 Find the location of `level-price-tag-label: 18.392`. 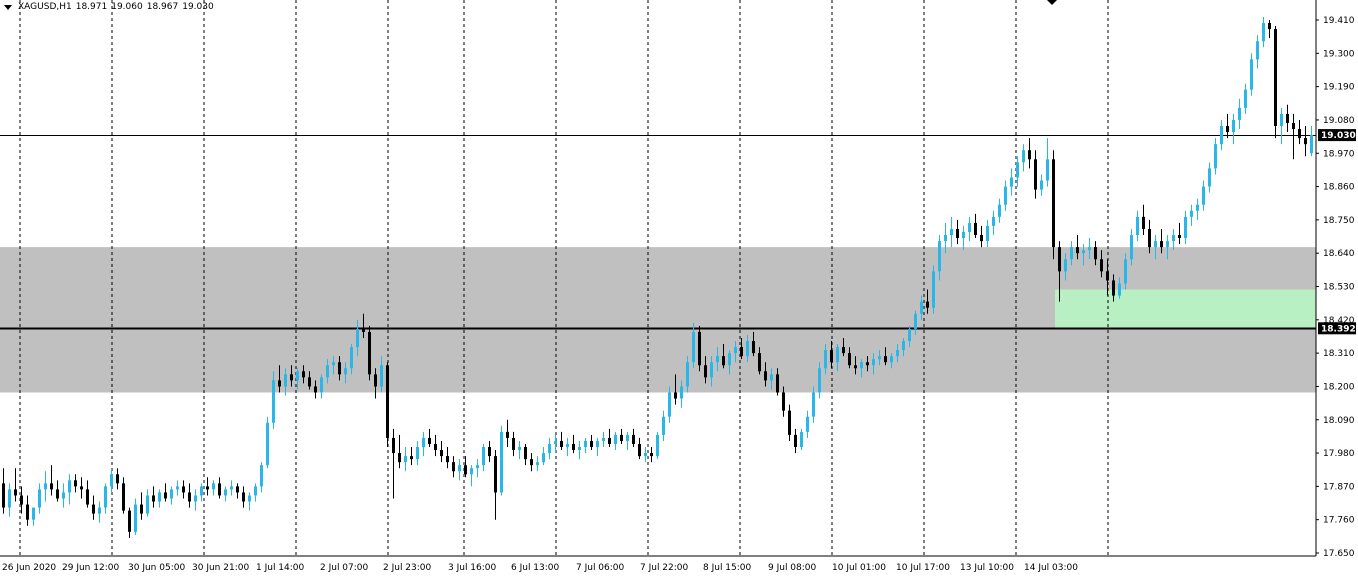

level-price-tag-label: 18.392 is located at coordinates (1338, 329).